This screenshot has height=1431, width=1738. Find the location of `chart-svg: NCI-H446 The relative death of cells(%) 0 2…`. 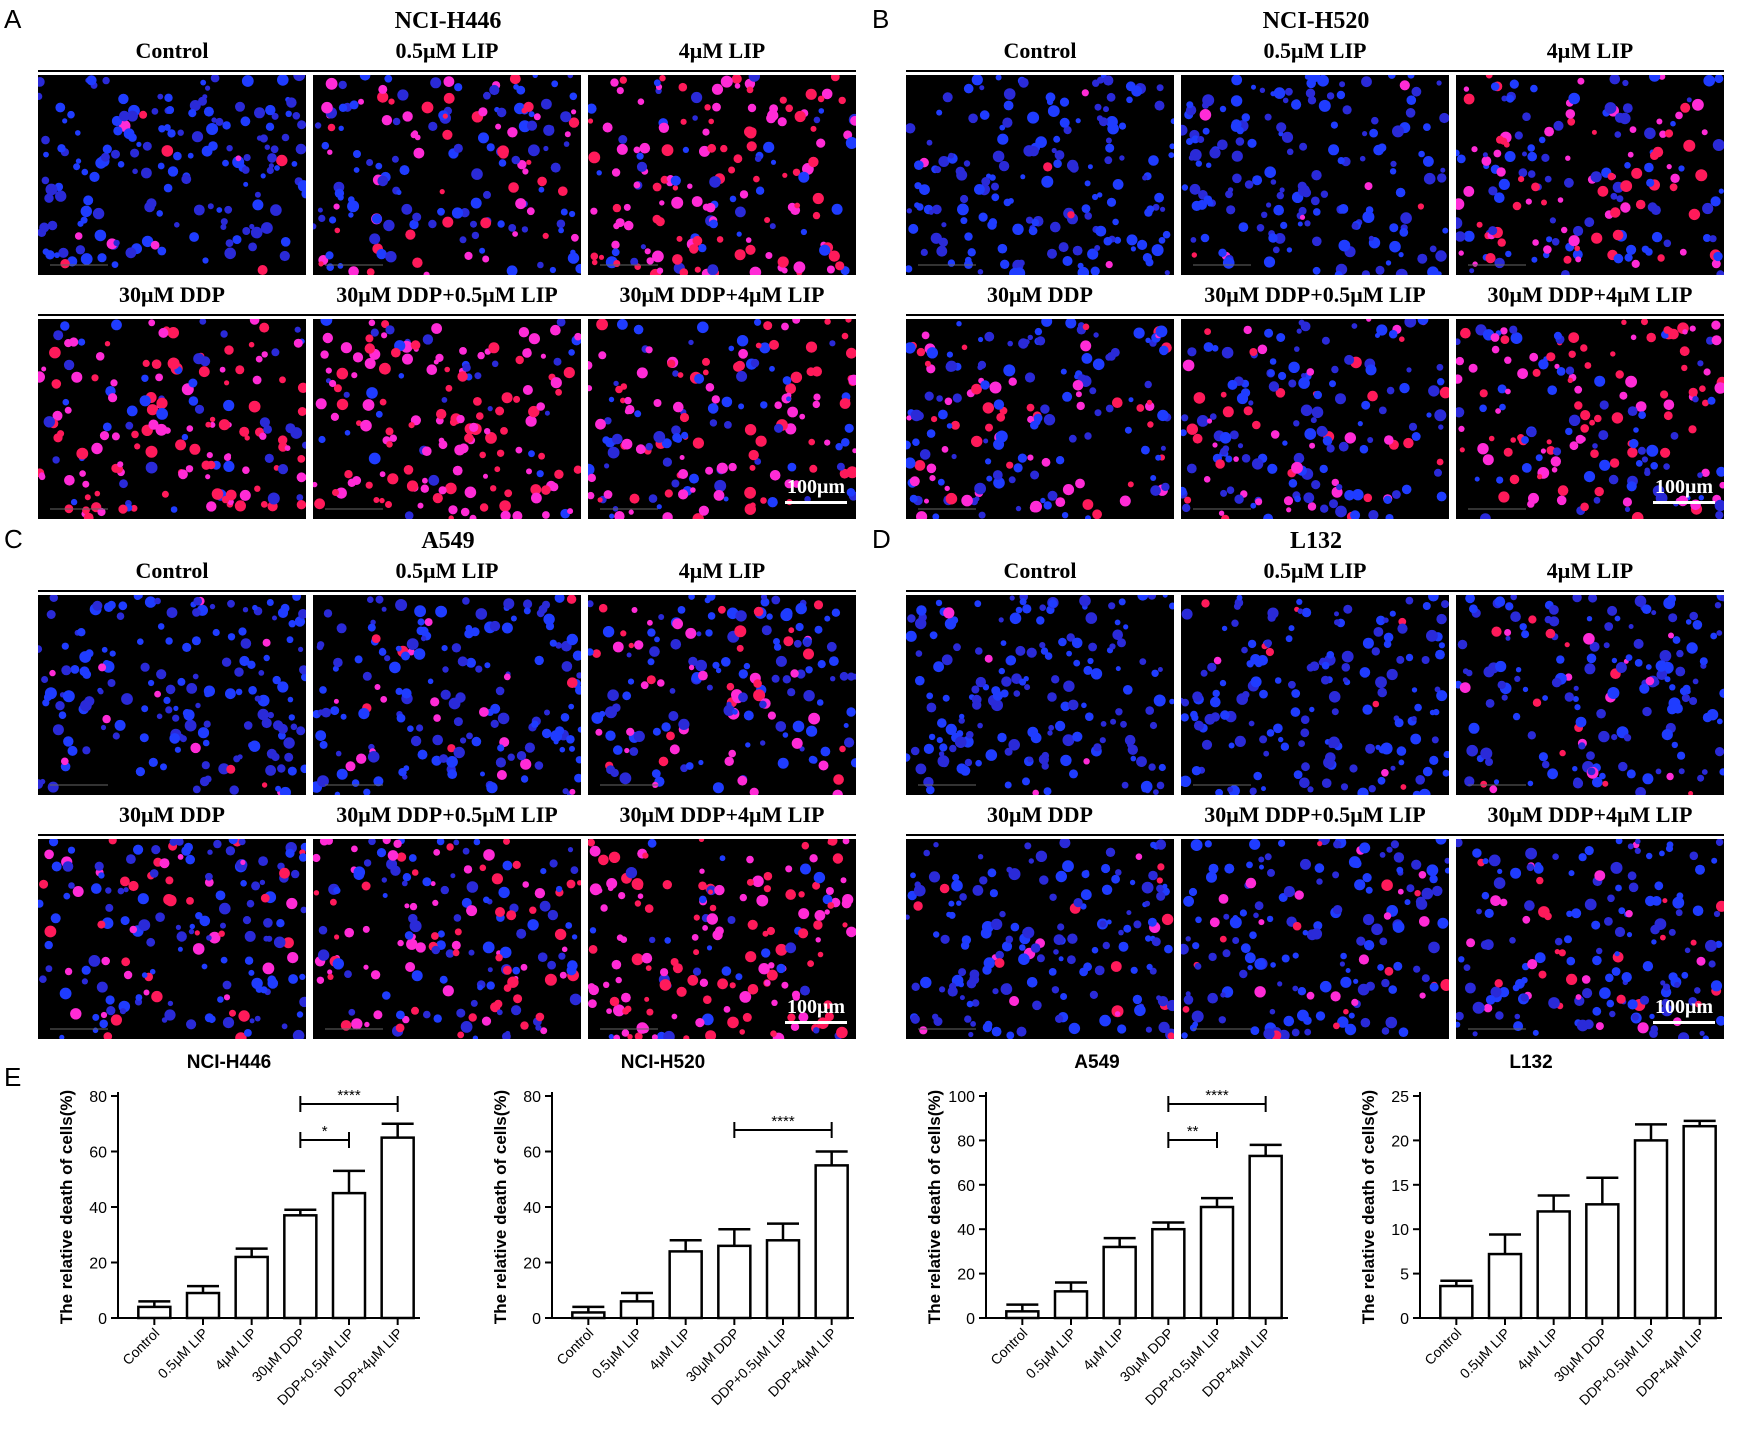

chart-svg: NCI-H446 The relative death of cells(%) 0 2… is located at coordinates (238, 1230).